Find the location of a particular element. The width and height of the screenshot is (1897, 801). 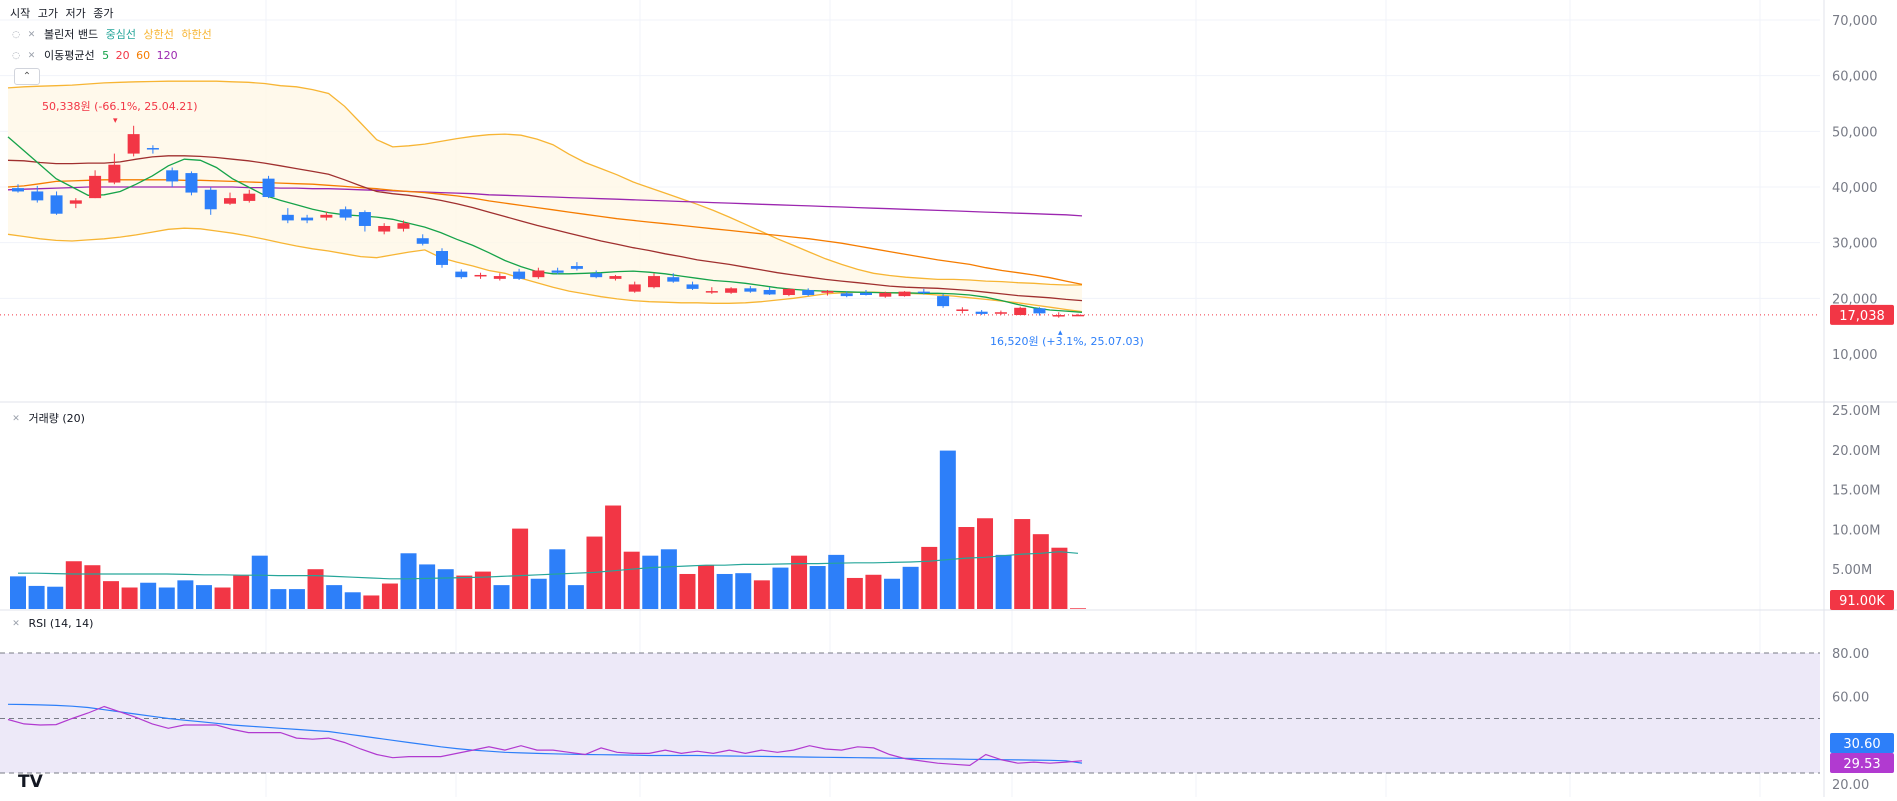

volume-tick-label: 10.00M is located at coordinates (1856, 530).